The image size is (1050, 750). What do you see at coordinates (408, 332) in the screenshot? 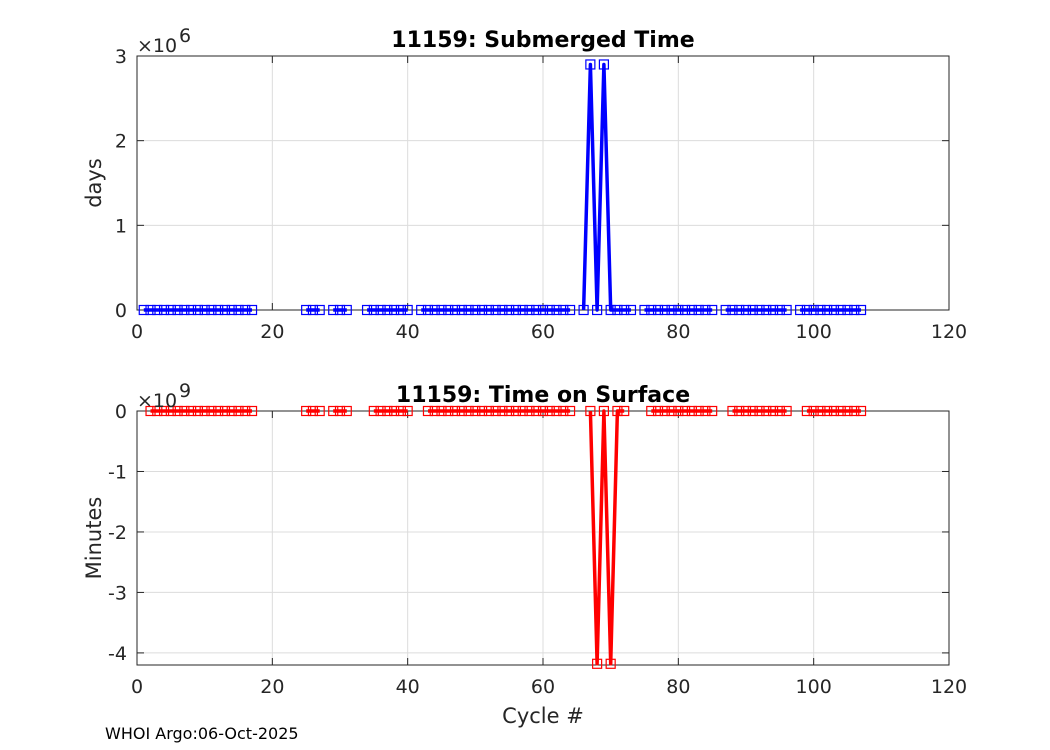
I see `x-tick-label: 40` at bounding box center [408, 332].